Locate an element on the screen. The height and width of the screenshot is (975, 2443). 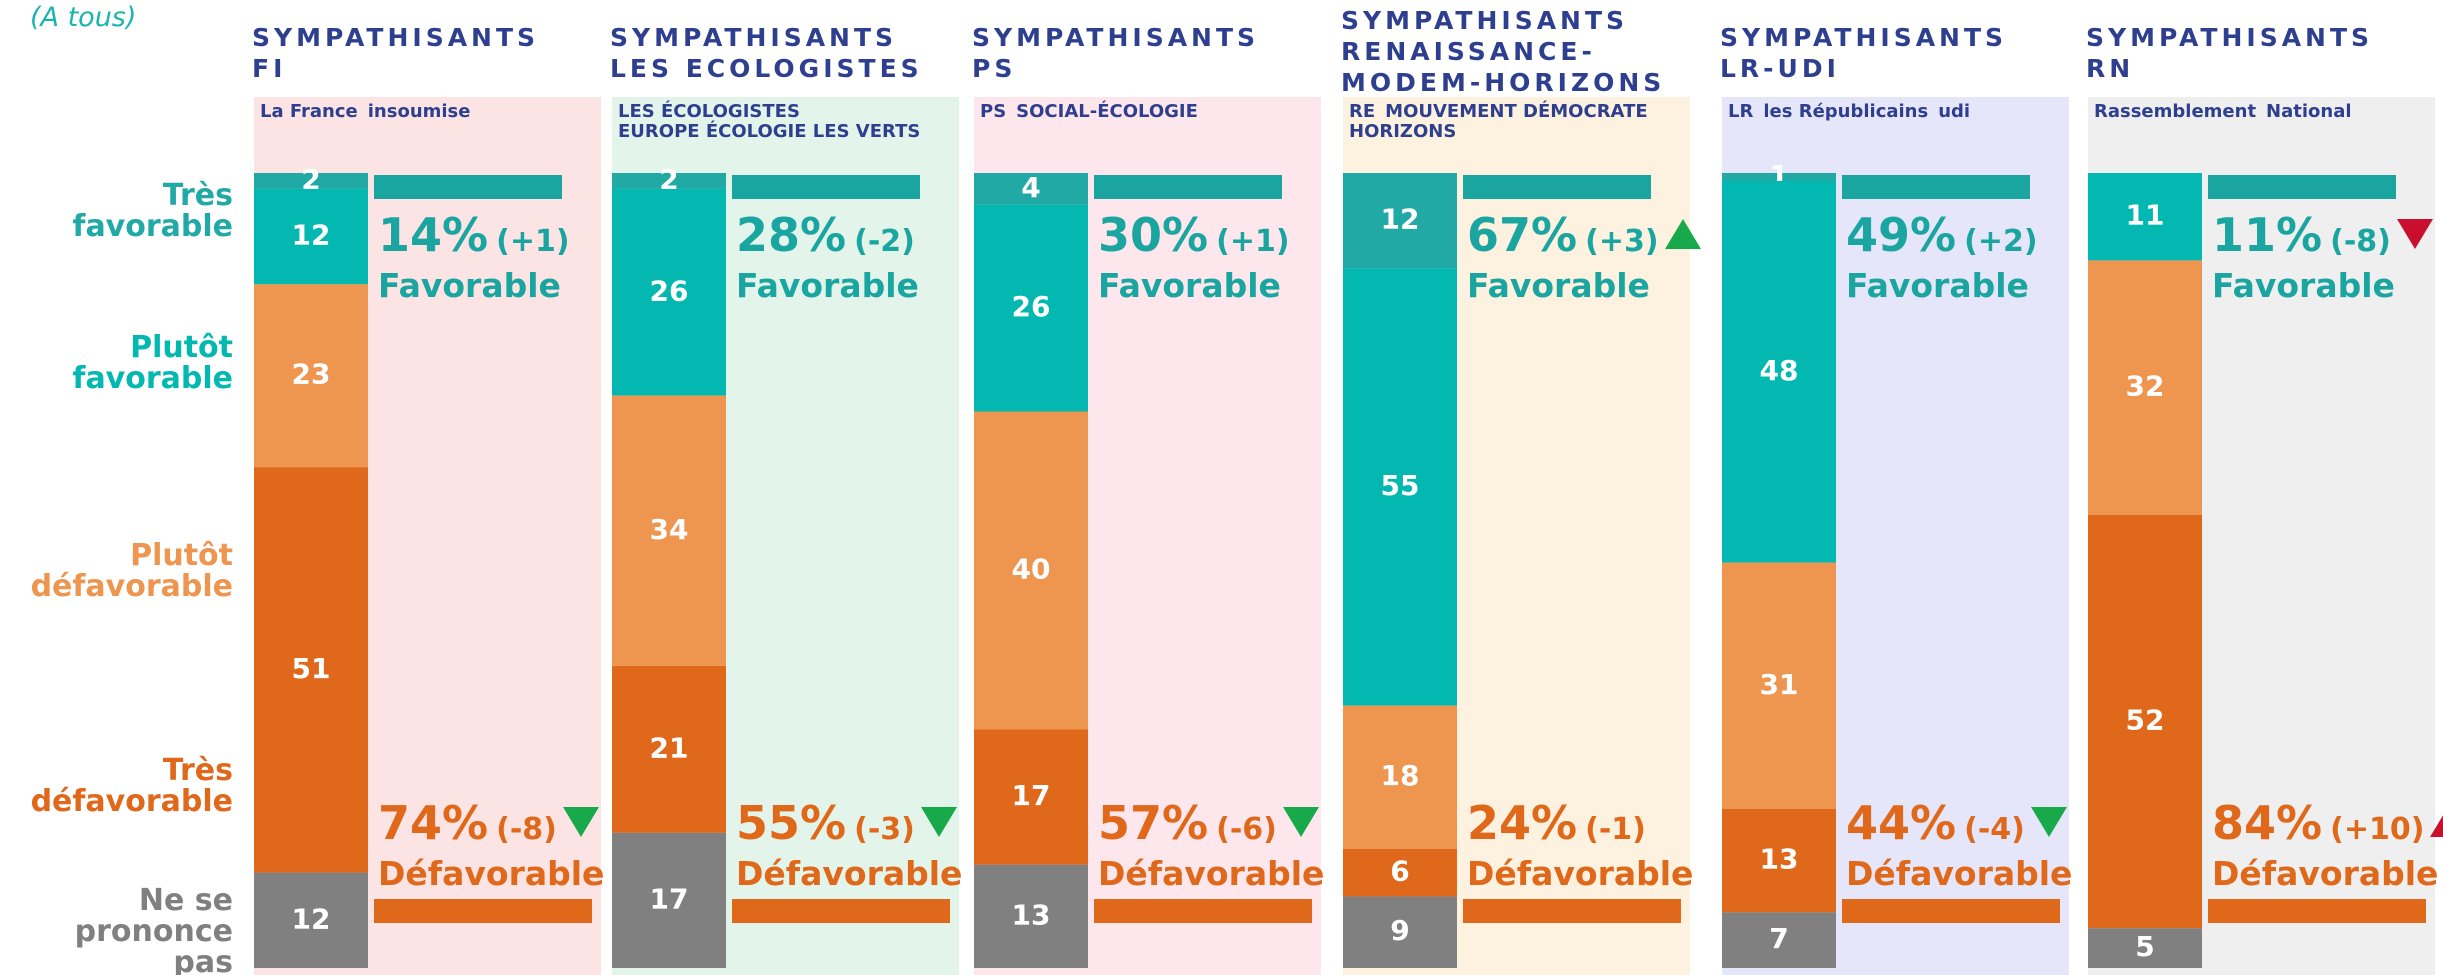
bar-label: 40 is located at coordinates (1031, 569).